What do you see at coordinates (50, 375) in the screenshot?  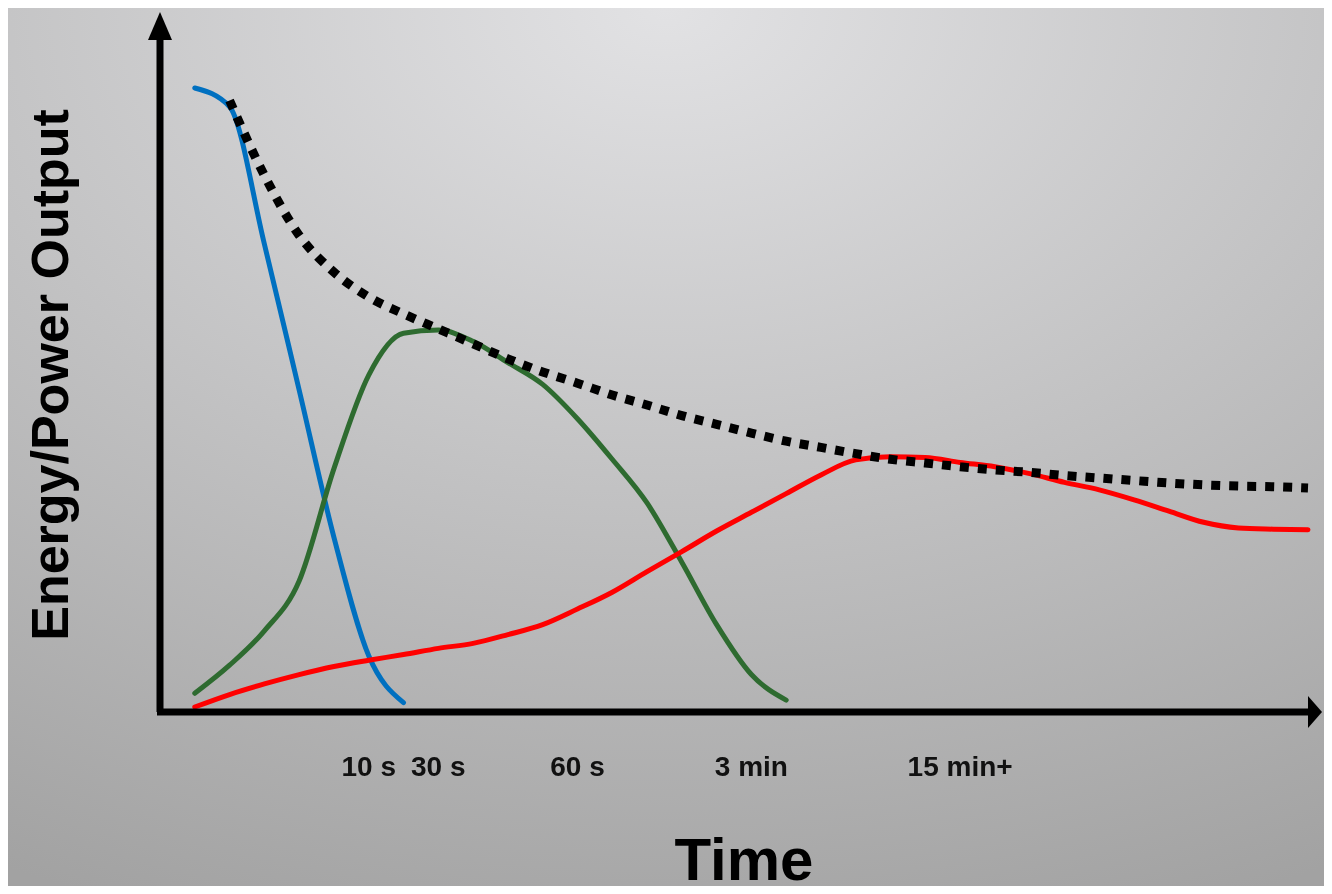 I see `y-axis-title: Energy/Power Output` at bounding box center [50, 375].